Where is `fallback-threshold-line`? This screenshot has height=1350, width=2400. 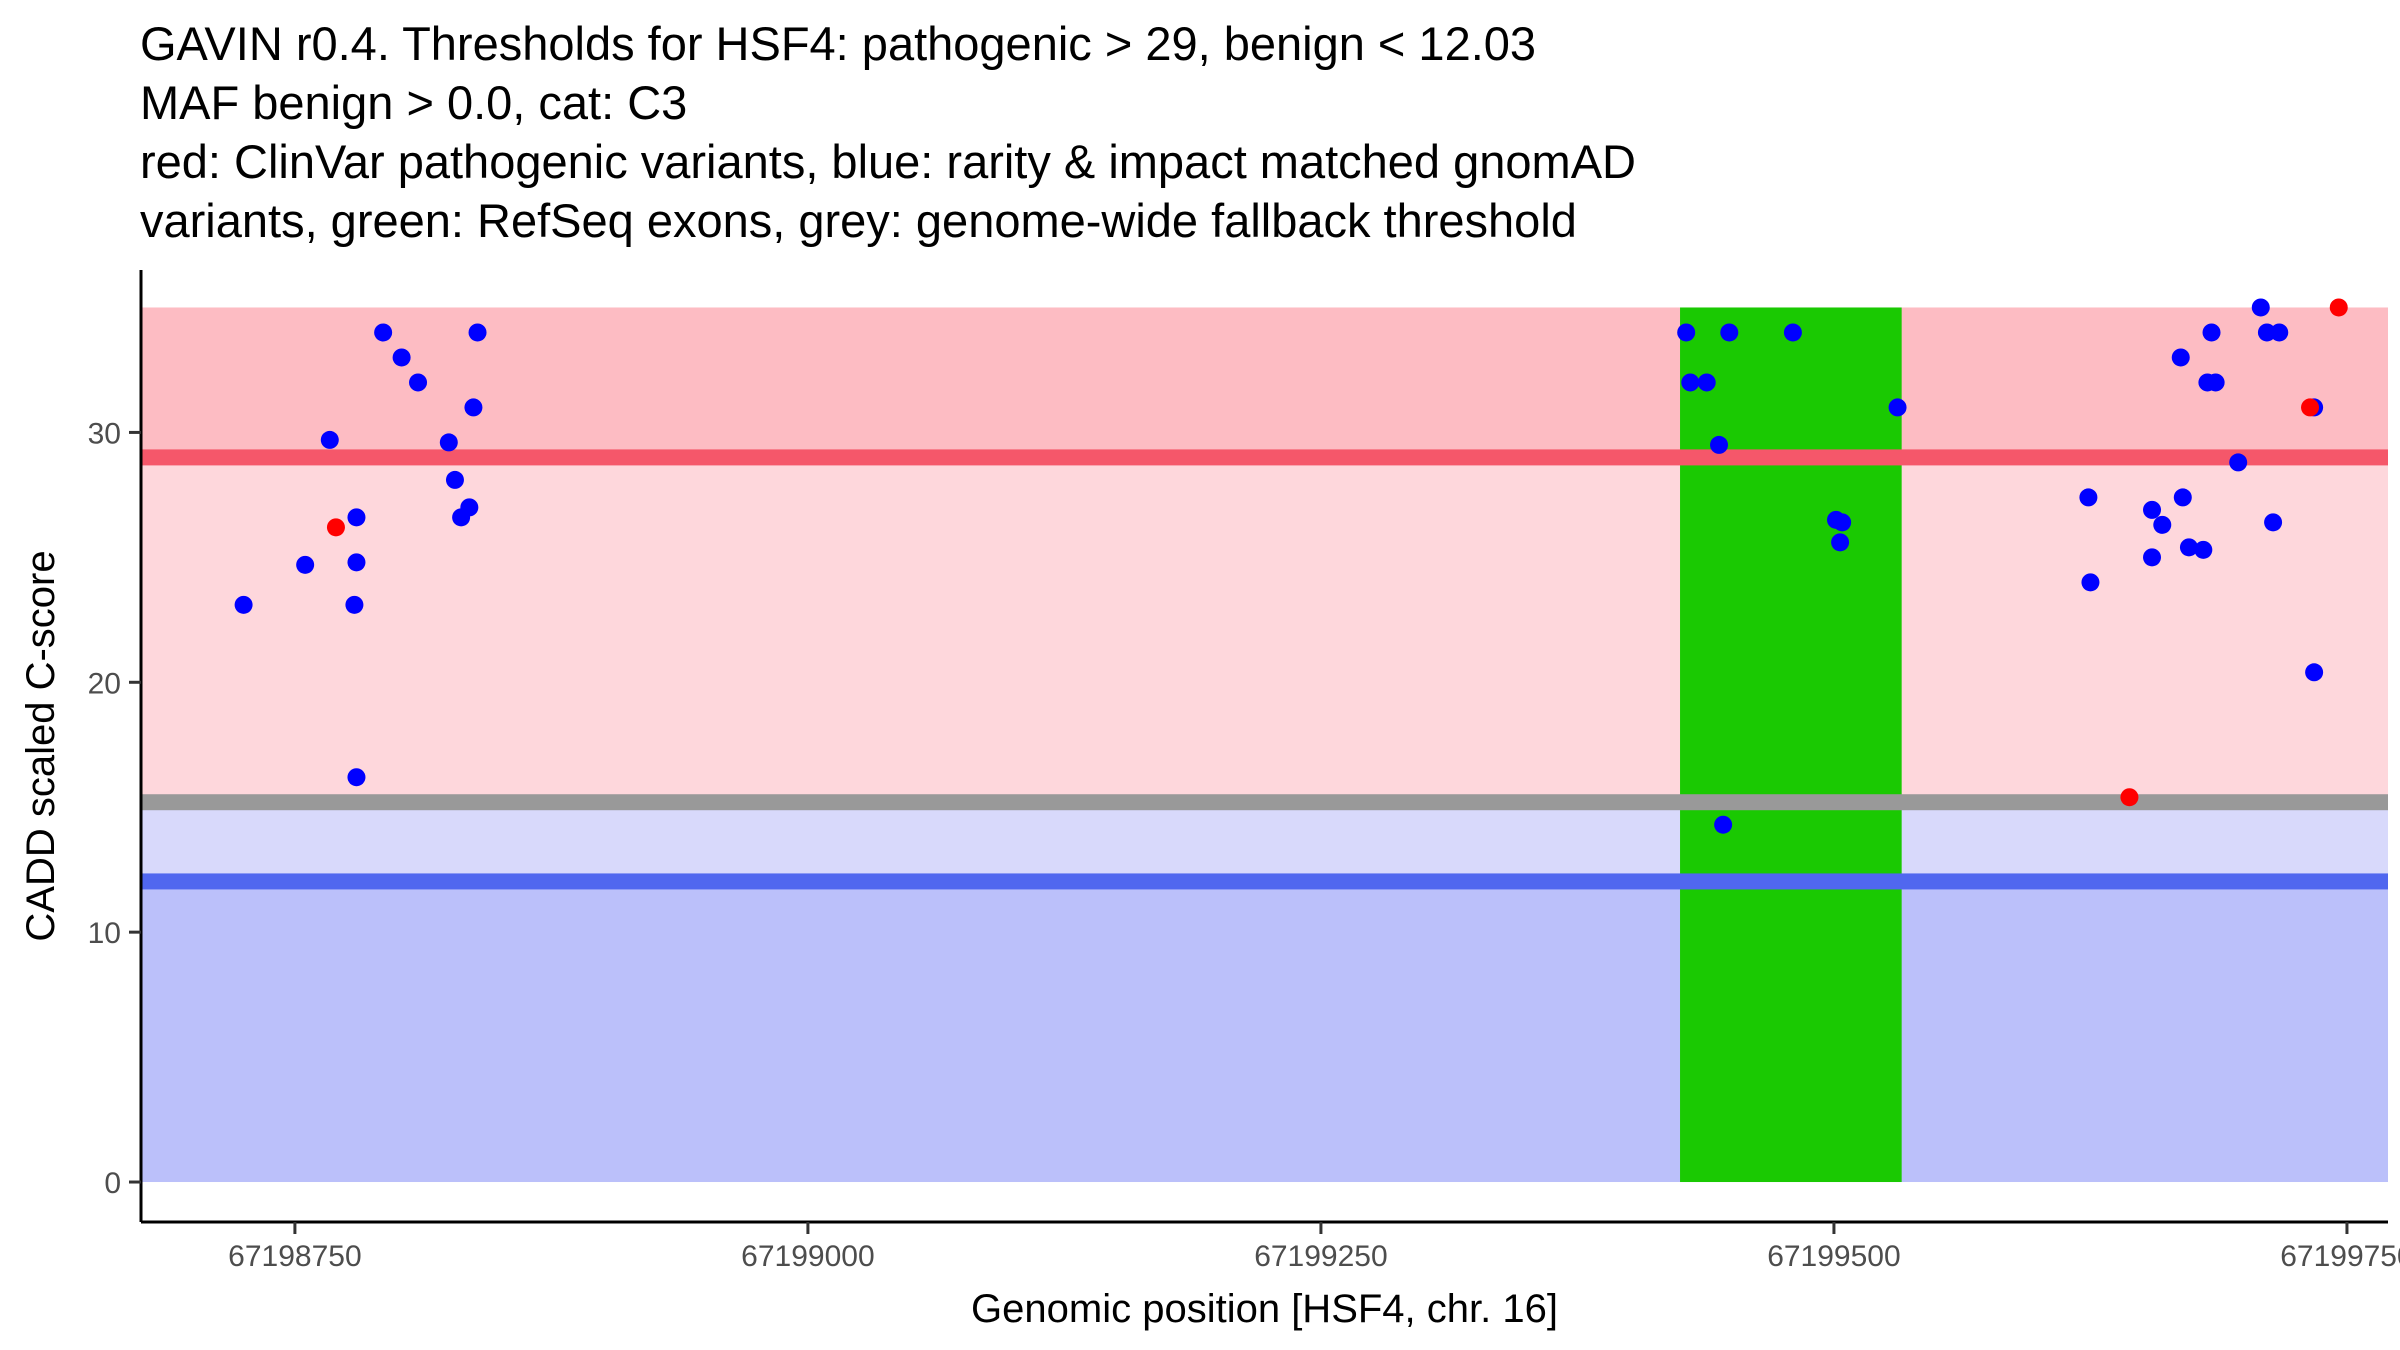 fallback-threshold-line is located at coordinates (1264, 802).